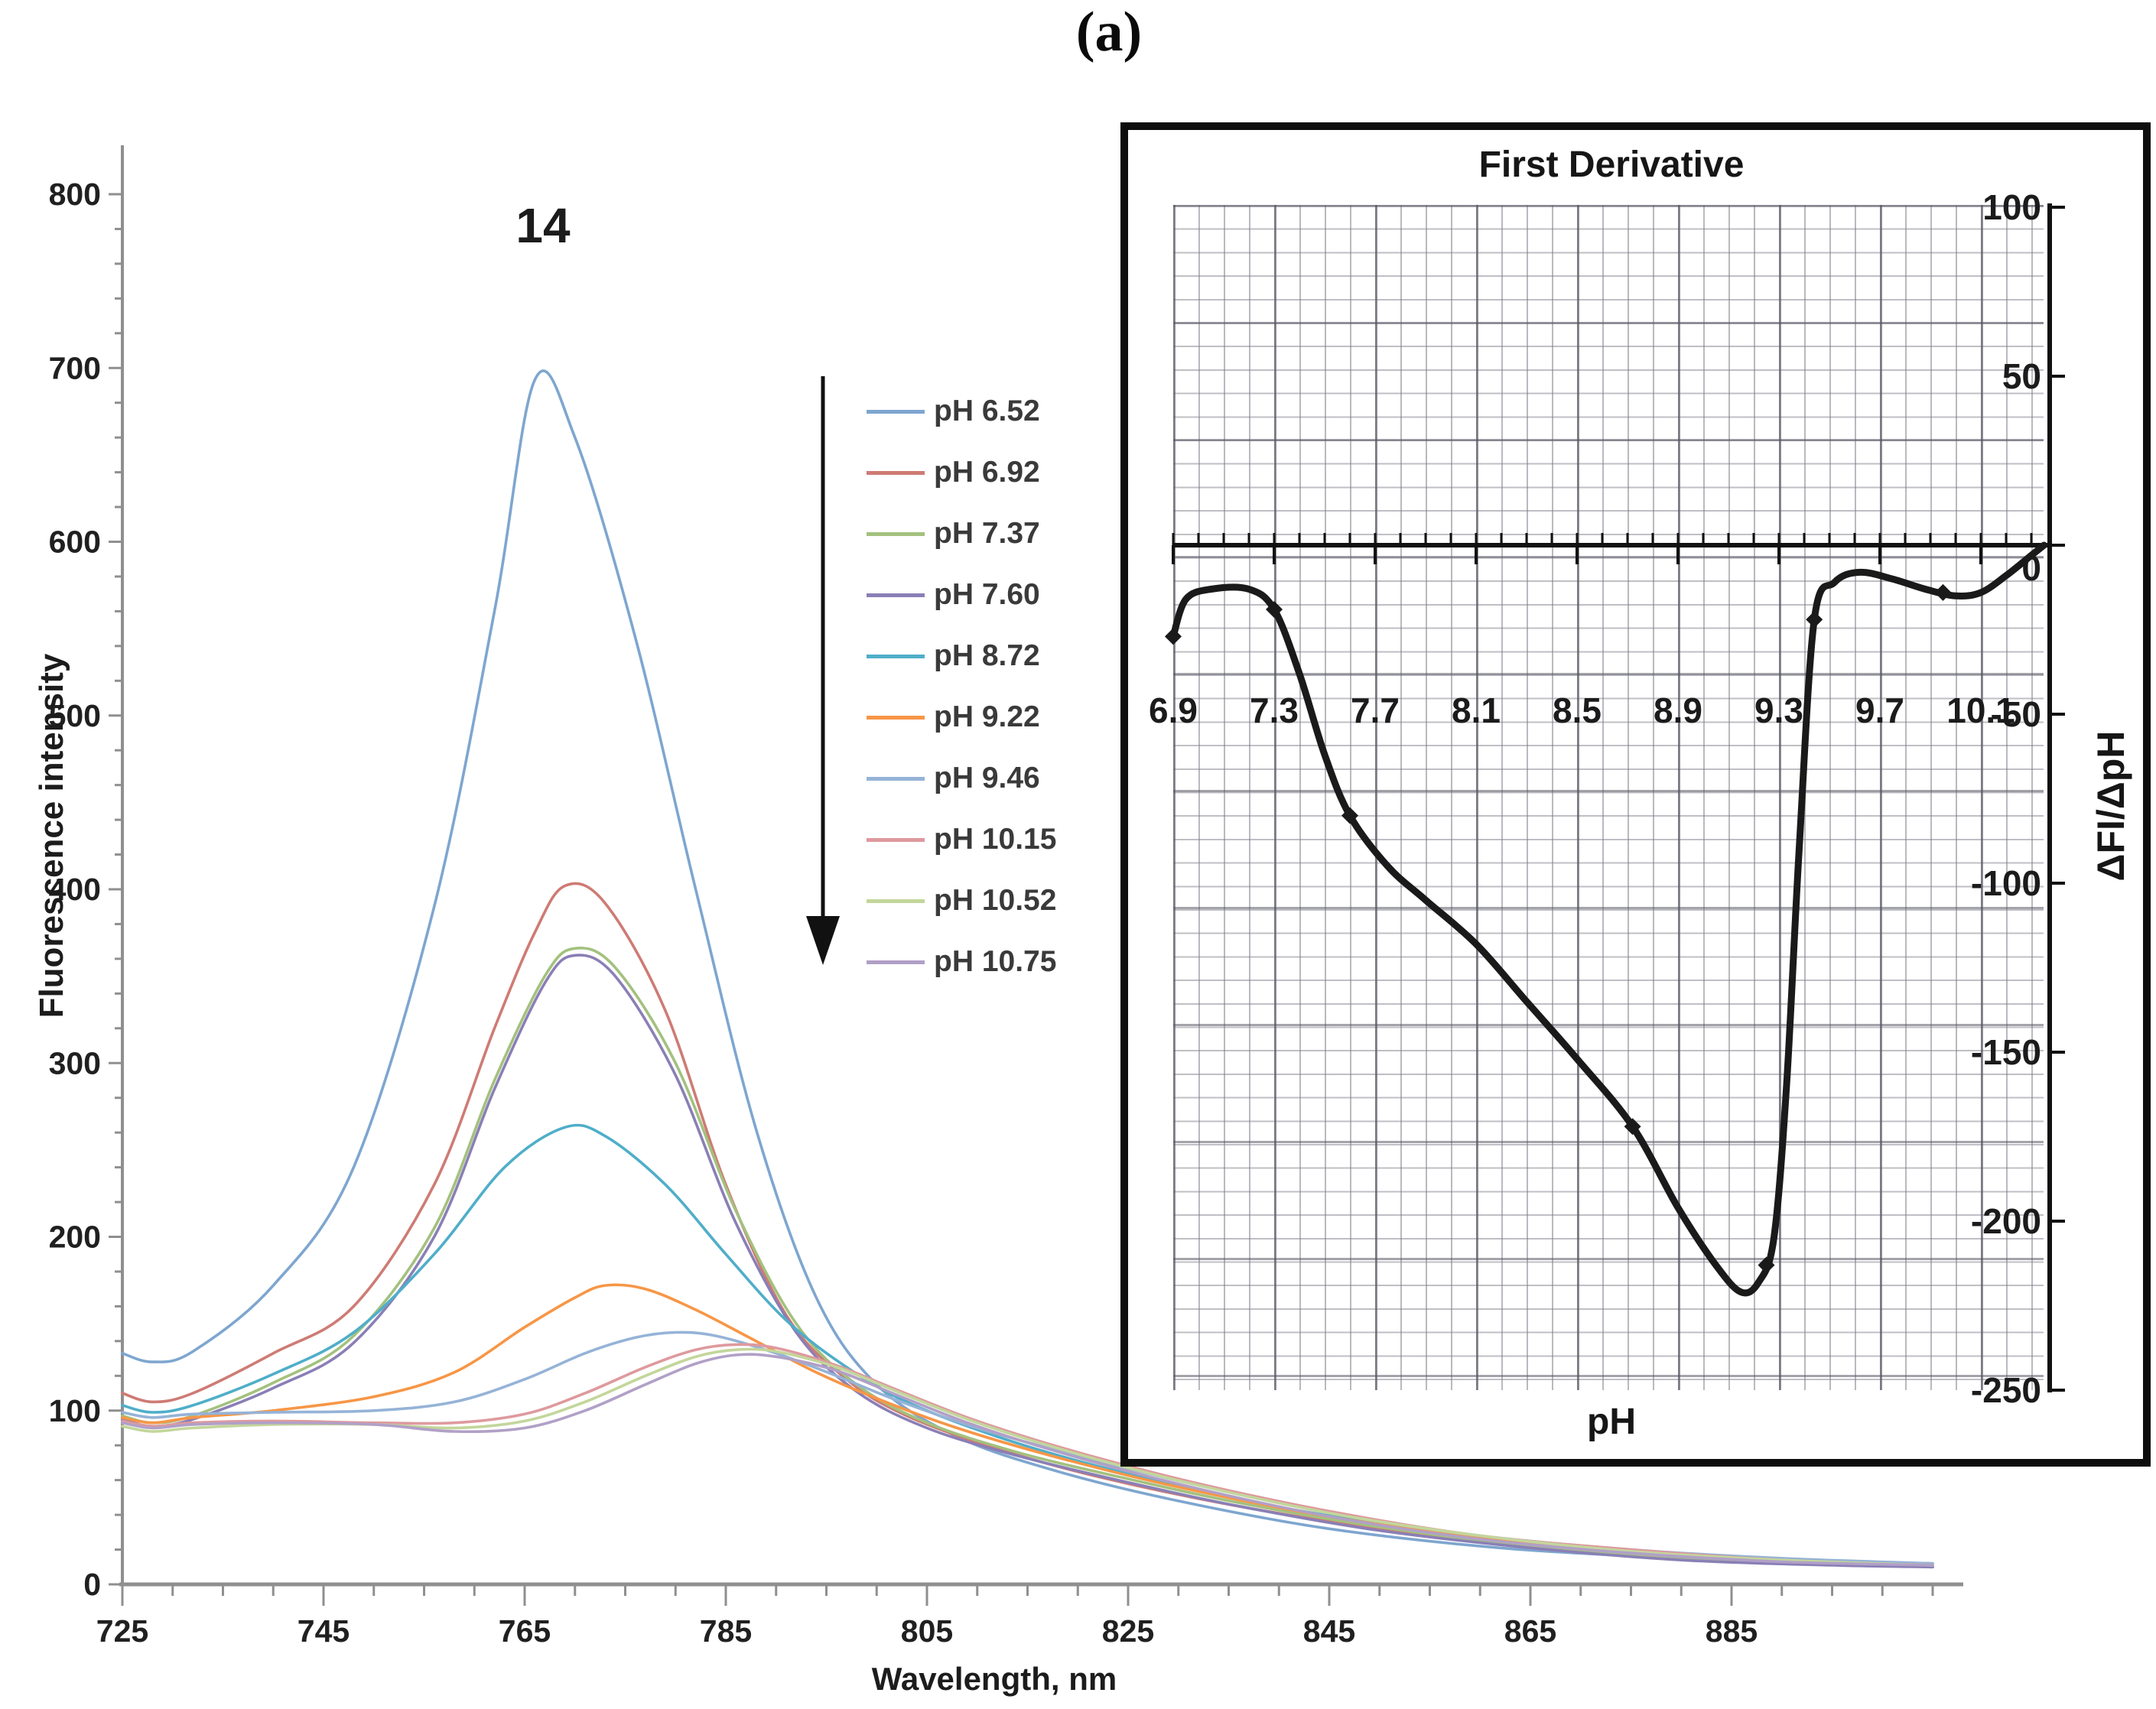  Describe the element at coordinates (1732, 1631) in the screenshot. I see `x-tick-label: 885` at that location.